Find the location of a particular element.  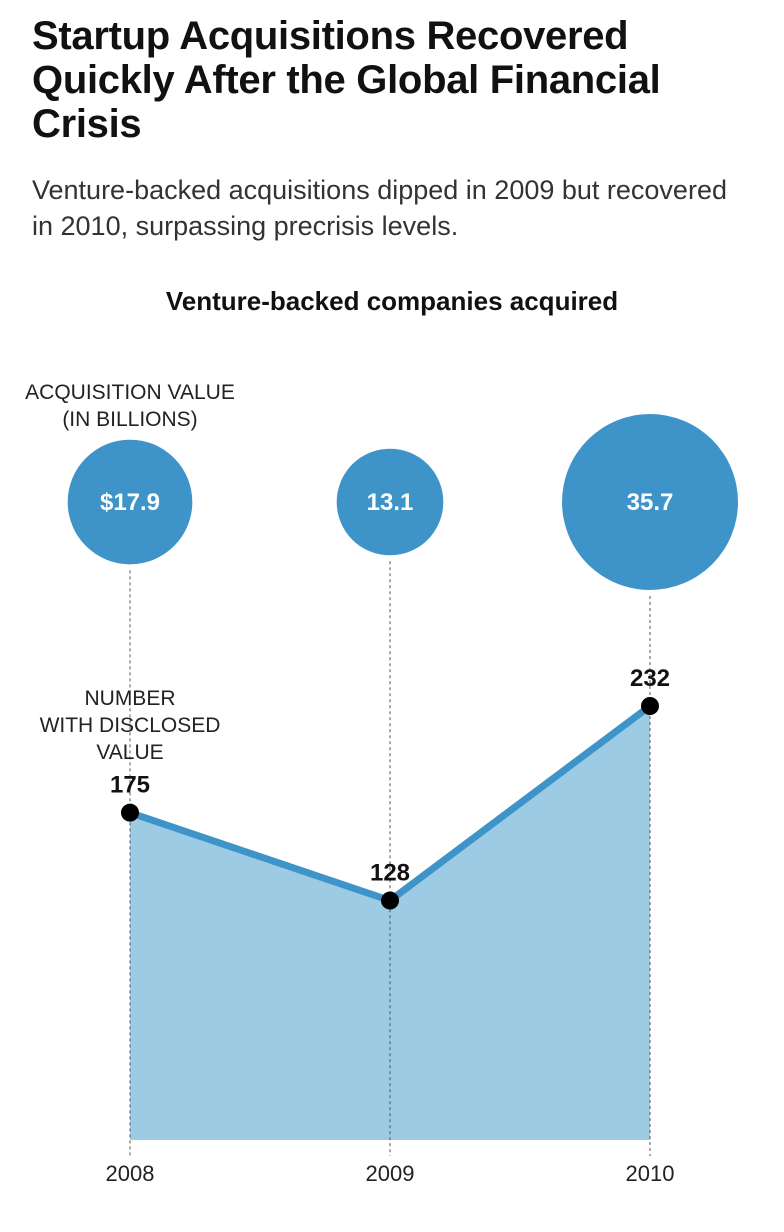

chart-title: Venture-backed companies acquired is located at coordinates (392, 301).